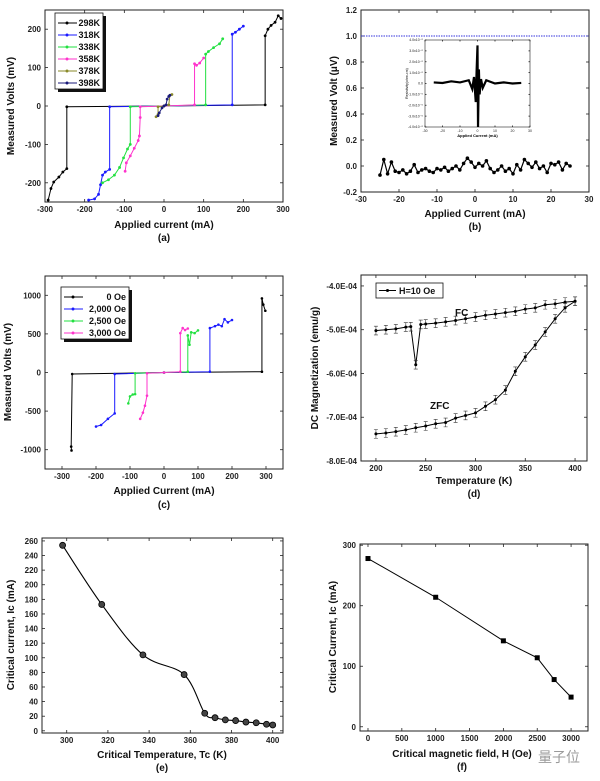 The width and height of the screenshot is (600, 781). Describe the element at coordinates (164, 505) in the screenshot. I see `panel-label: (c)` at that location.